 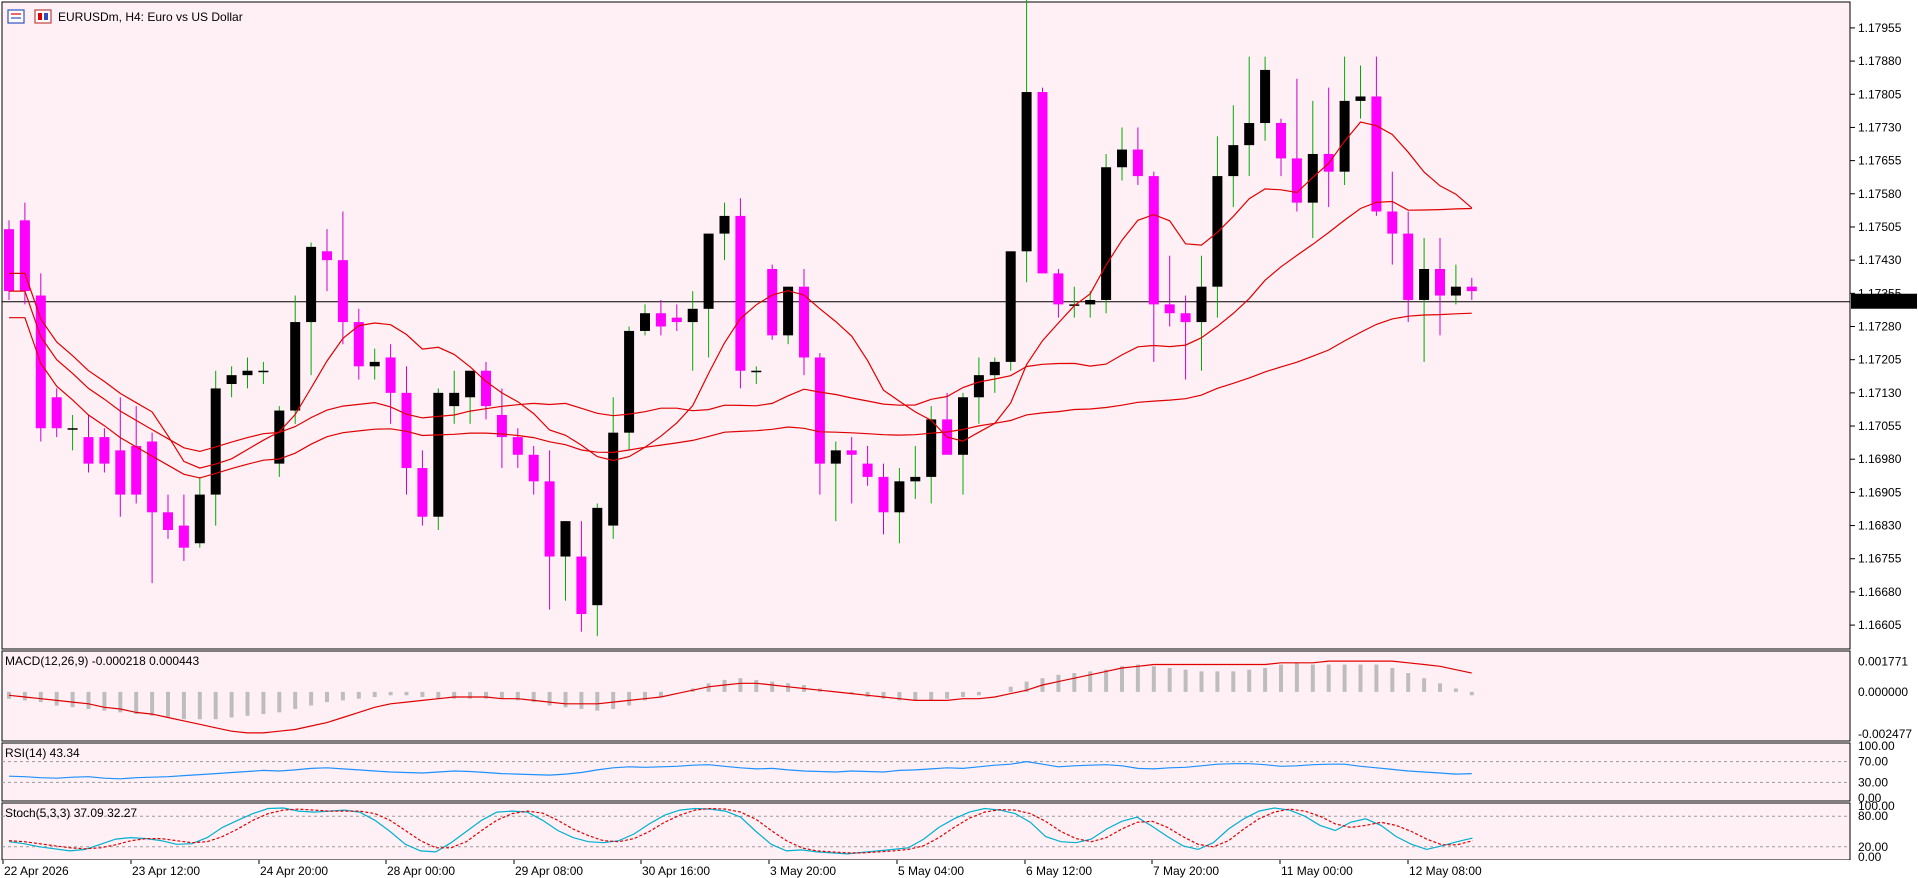 What do you see at coordinates (1873, 847) in the screenshot?
I see `stoch-axis-label: 20.00` at bounding box center [1873, 847].